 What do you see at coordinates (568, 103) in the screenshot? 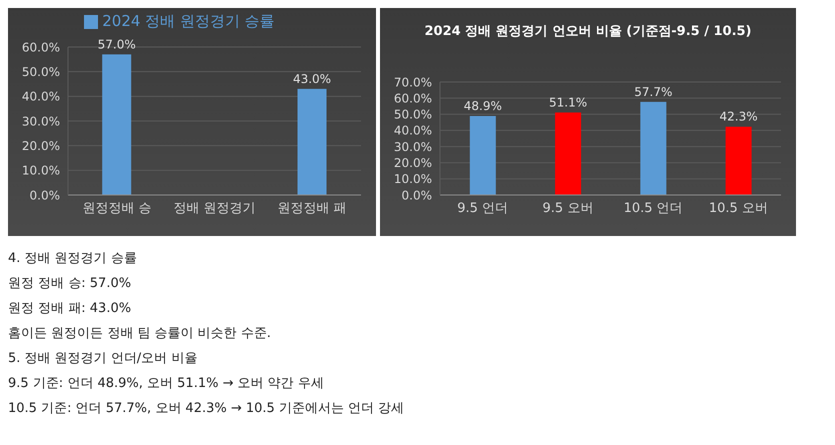
I see `data-label: 51.1%` at bounding box center [568, 103].